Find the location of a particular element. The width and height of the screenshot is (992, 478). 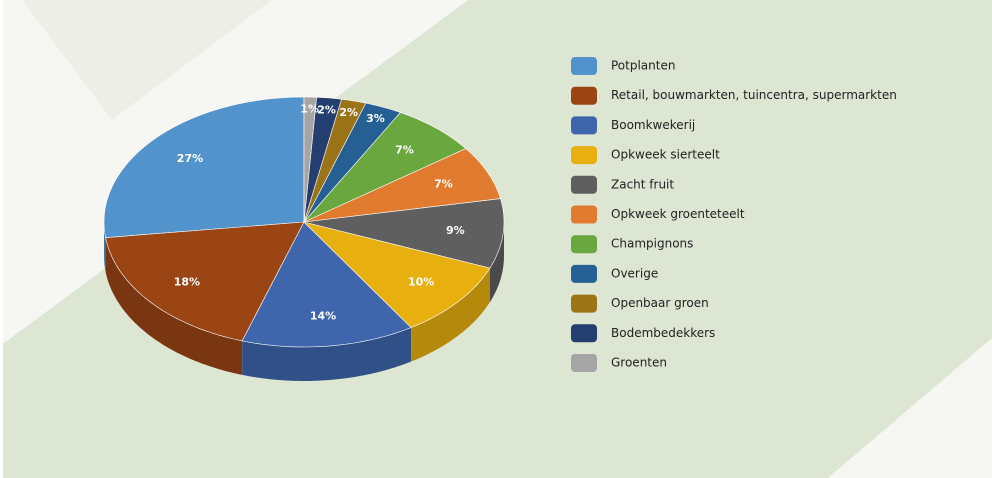

legend-label: Zacht fruit is located at coordinates (642, 184).